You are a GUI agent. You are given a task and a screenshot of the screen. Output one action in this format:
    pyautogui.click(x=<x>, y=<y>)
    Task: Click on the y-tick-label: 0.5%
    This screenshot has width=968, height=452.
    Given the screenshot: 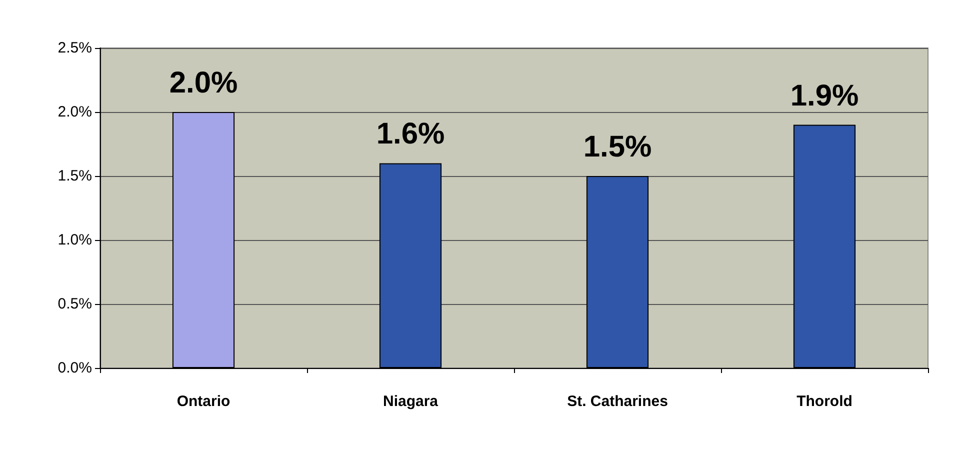 What is the action you would take?
    pyautogui.click(x=75, y=304)
    